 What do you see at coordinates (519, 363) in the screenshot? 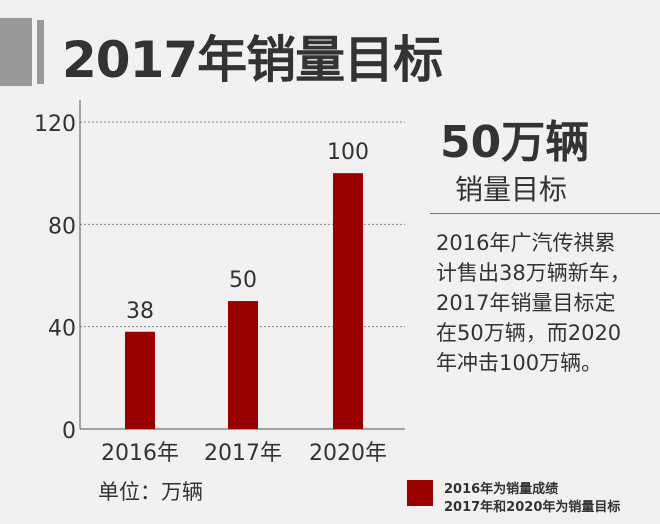
I see `description-line: 年冲击100万辆。` at bounding box center [519, 363].